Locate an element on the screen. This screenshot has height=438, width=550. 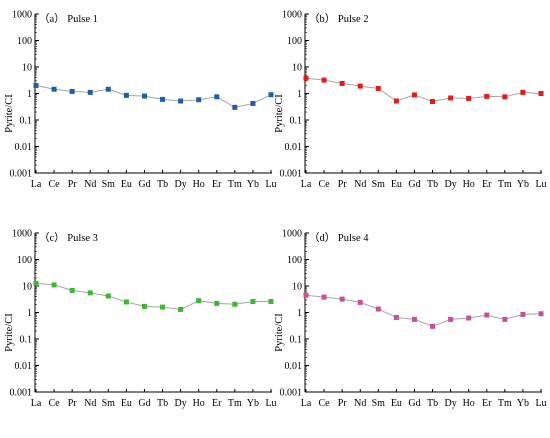
panel-title: （c） Pulse 3 is located at coordinates (68, 238).